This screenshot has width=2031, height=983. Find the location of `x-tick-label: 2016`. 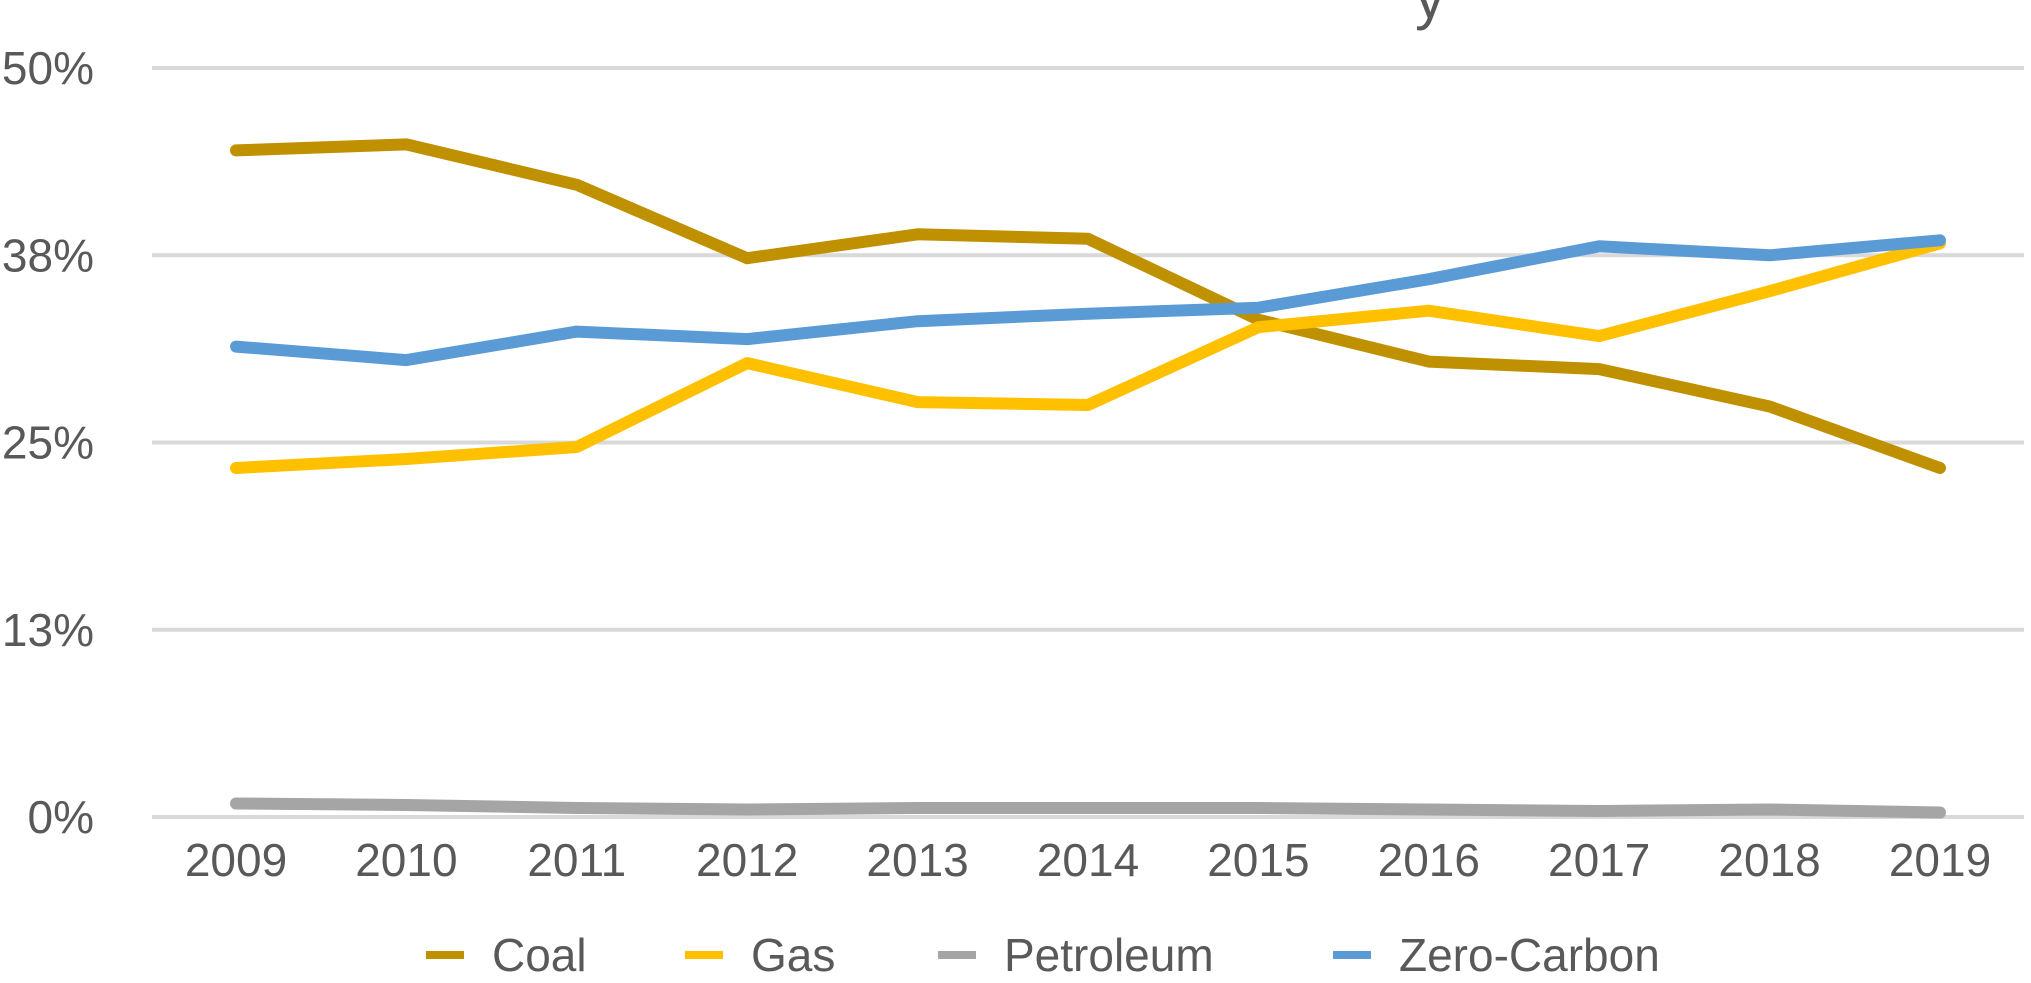

x-tick-label: 2016 is located at coordinates (1429, 860).